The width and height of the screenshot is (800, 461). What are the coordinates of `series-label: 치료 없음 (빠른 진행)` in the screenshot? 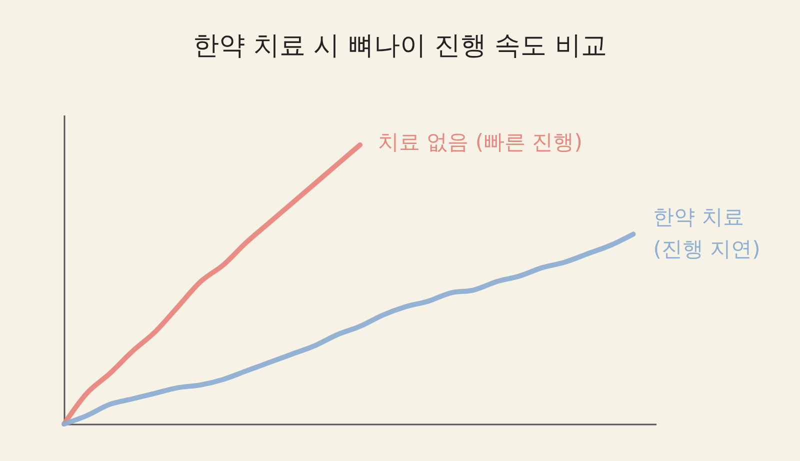 It's located at (480, 142).